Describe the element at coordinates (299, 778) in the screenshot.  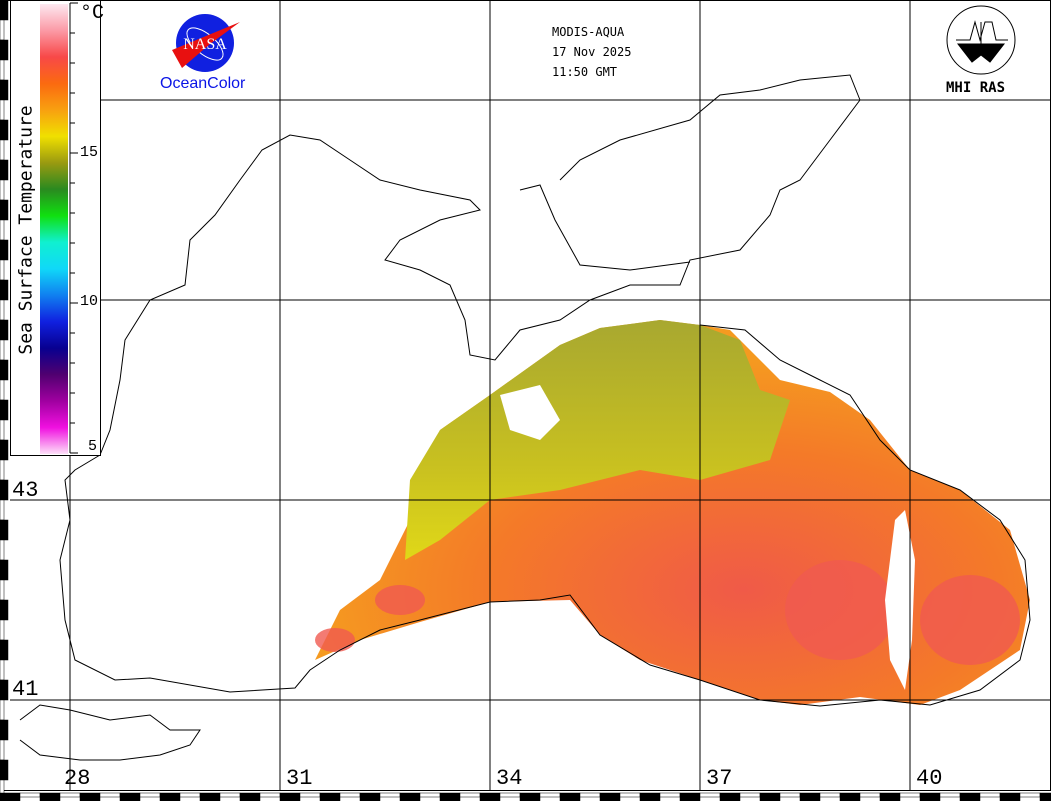
I see `longitude-label-31: 31` at that location.